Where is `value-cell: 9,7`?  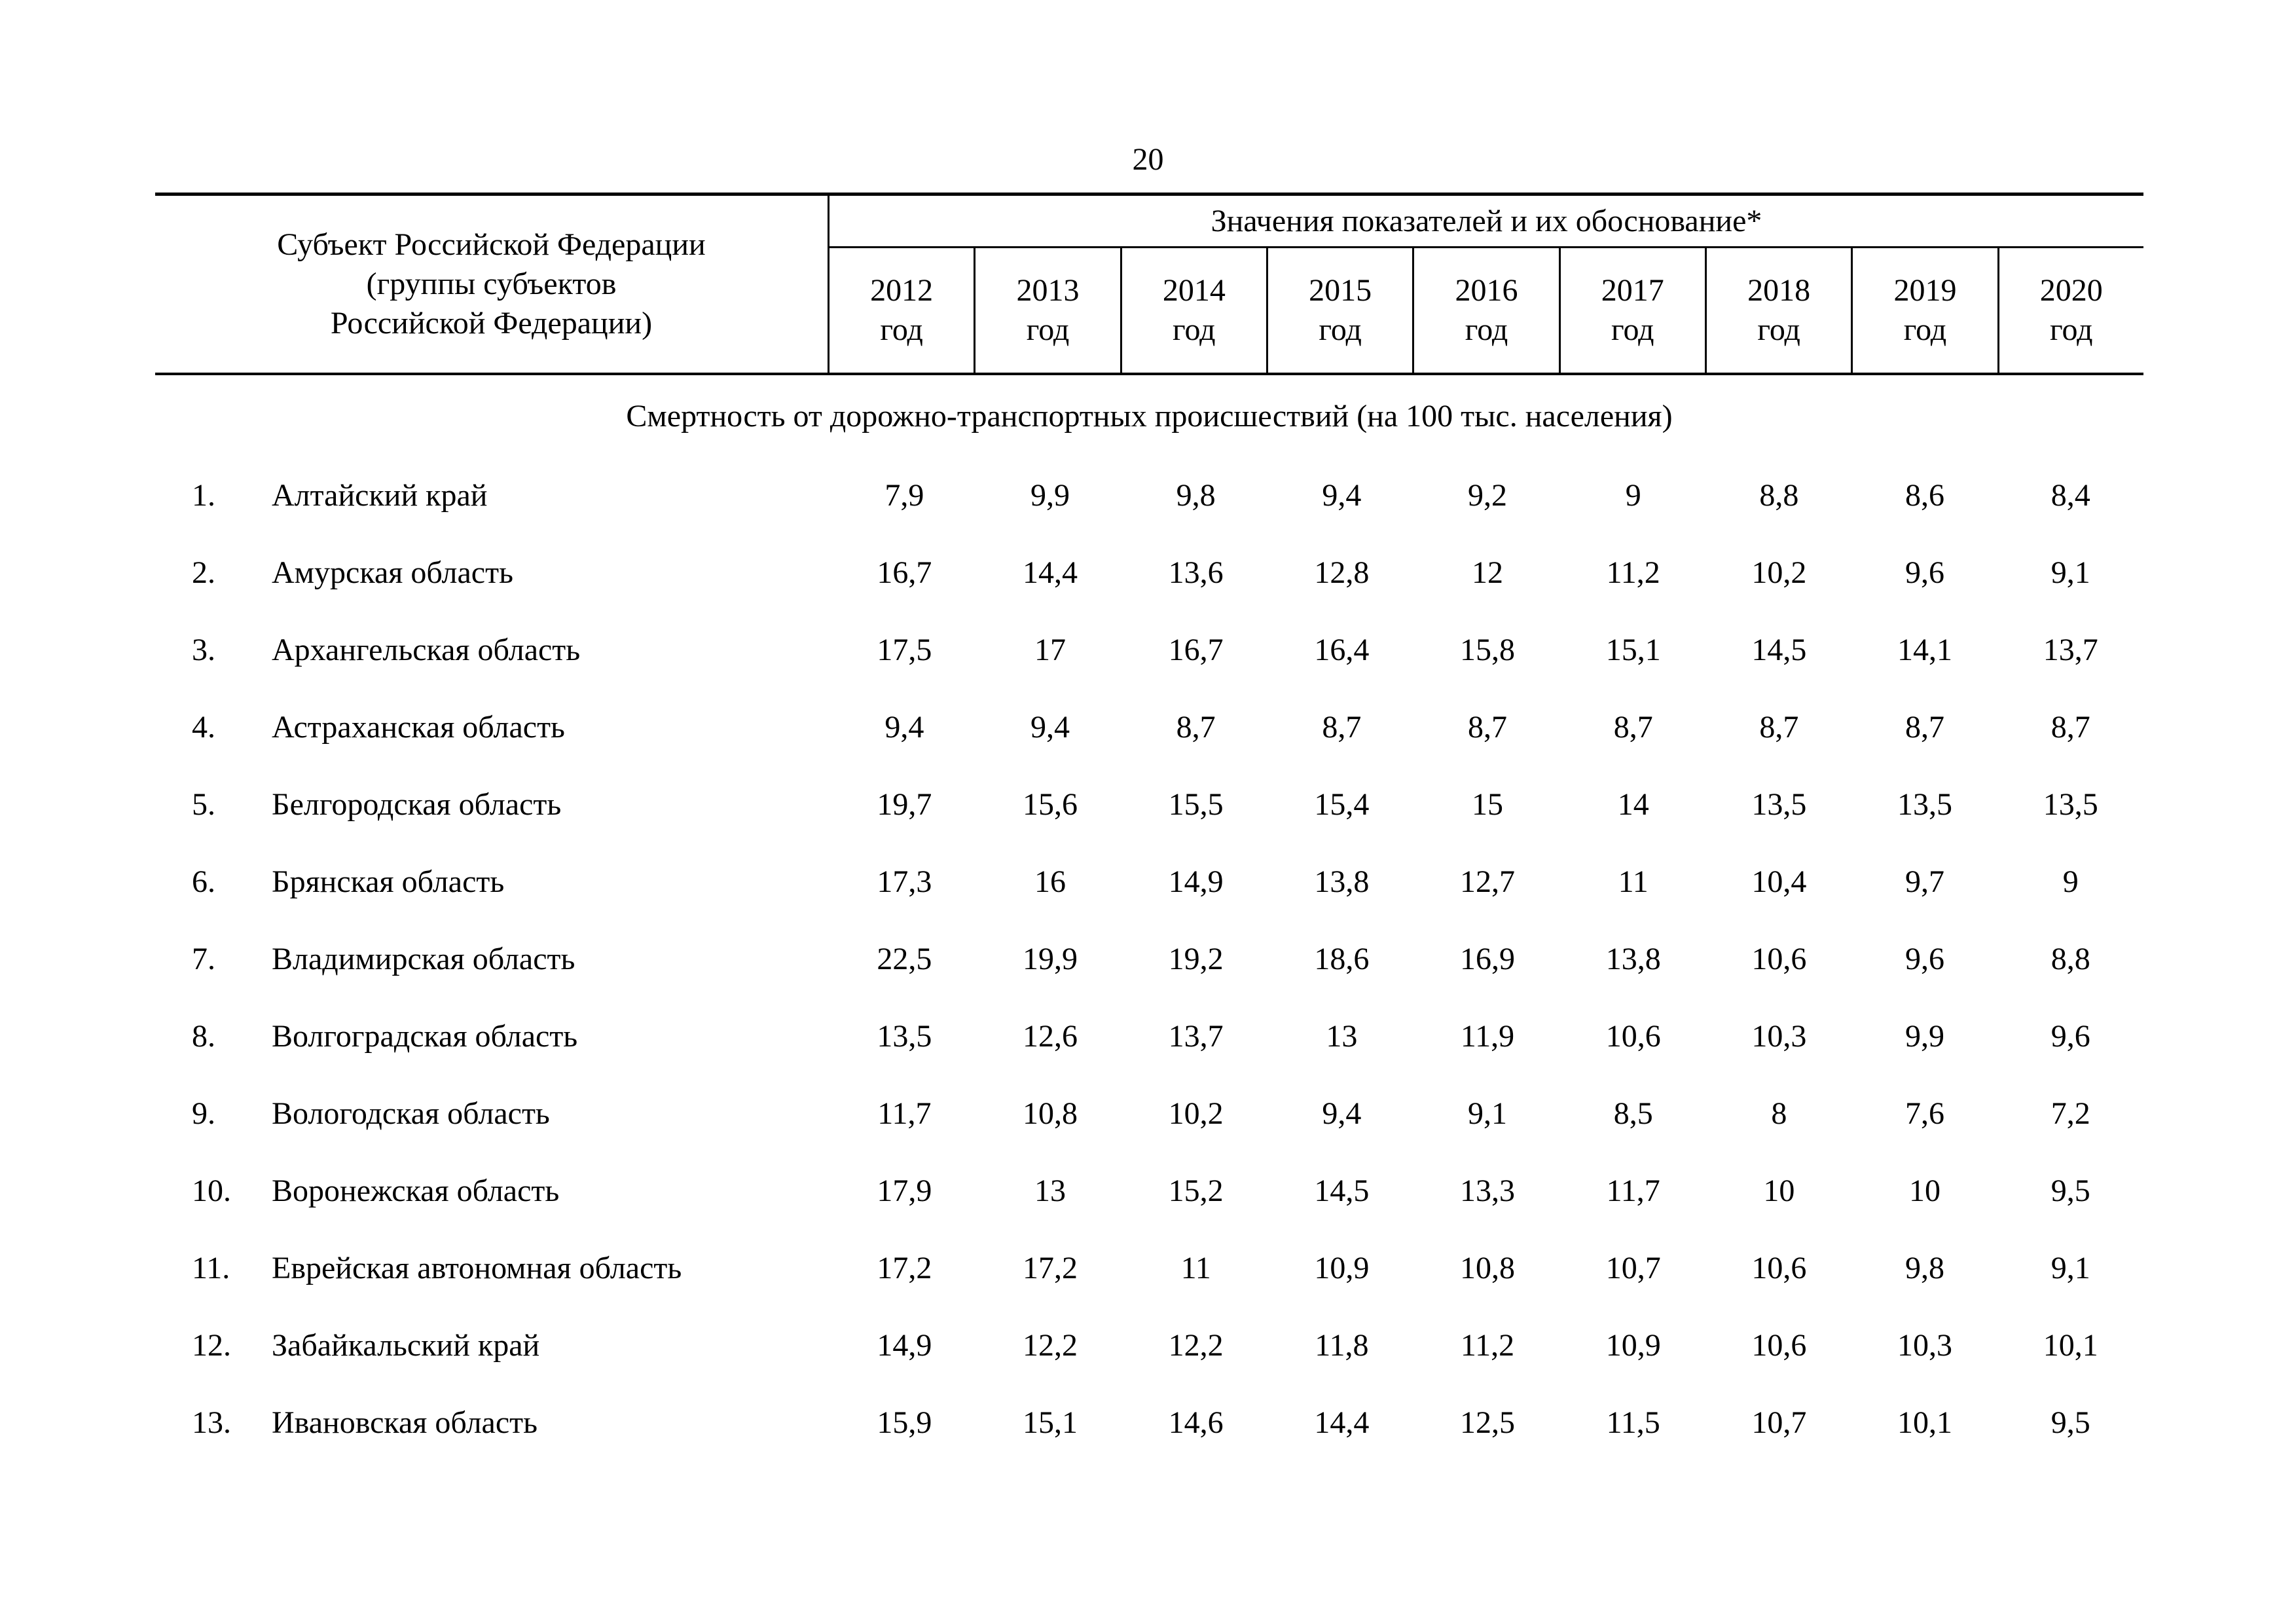
value-cell: 9,7 is located at coordinates (1925, 881).